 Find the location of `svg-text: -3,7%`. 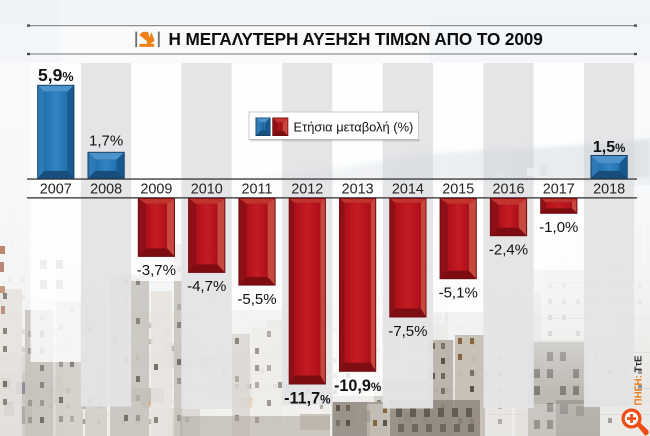

svg-text: -3,7% is located at coordinates (156, 270).